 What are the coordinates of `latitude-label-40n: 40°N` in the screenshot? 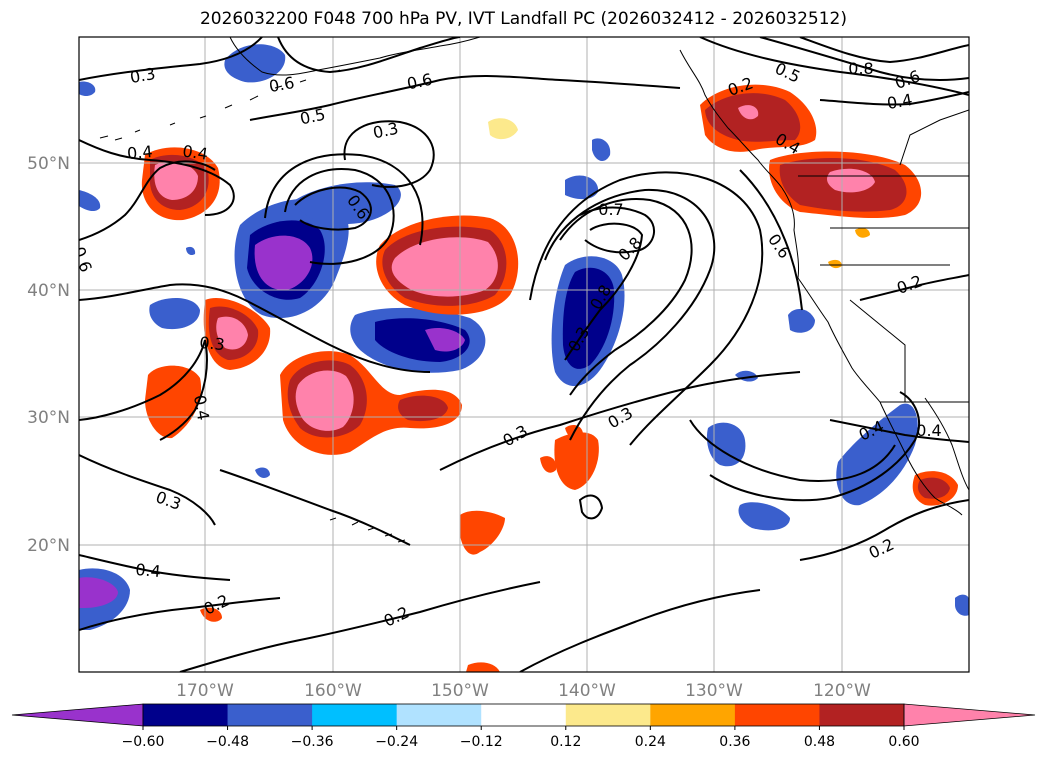 It's located at (48, 291).